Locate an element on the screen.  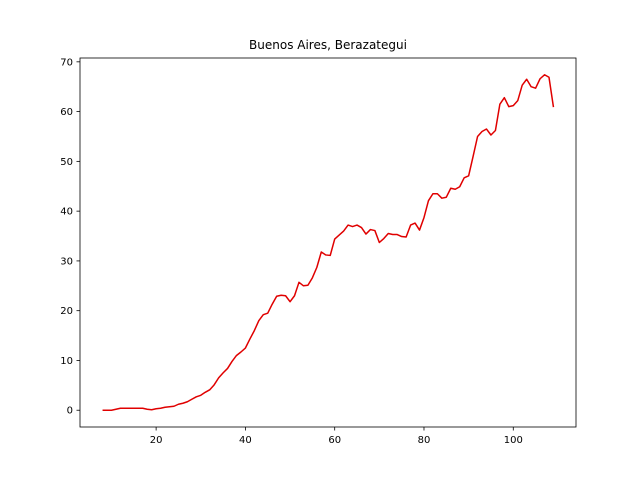
y-tick-label: 60 is located at coordinates (66, 112).